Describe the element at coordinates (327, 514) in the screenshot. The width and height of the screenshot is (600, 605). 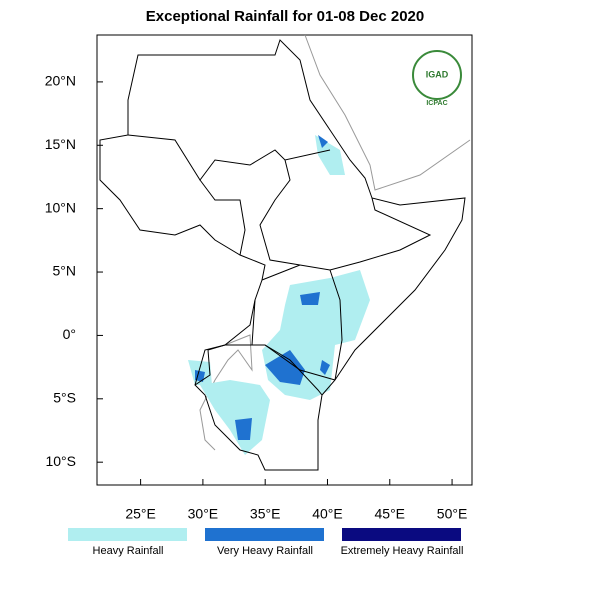
I see `x-tick-label: 40°E` at that location.